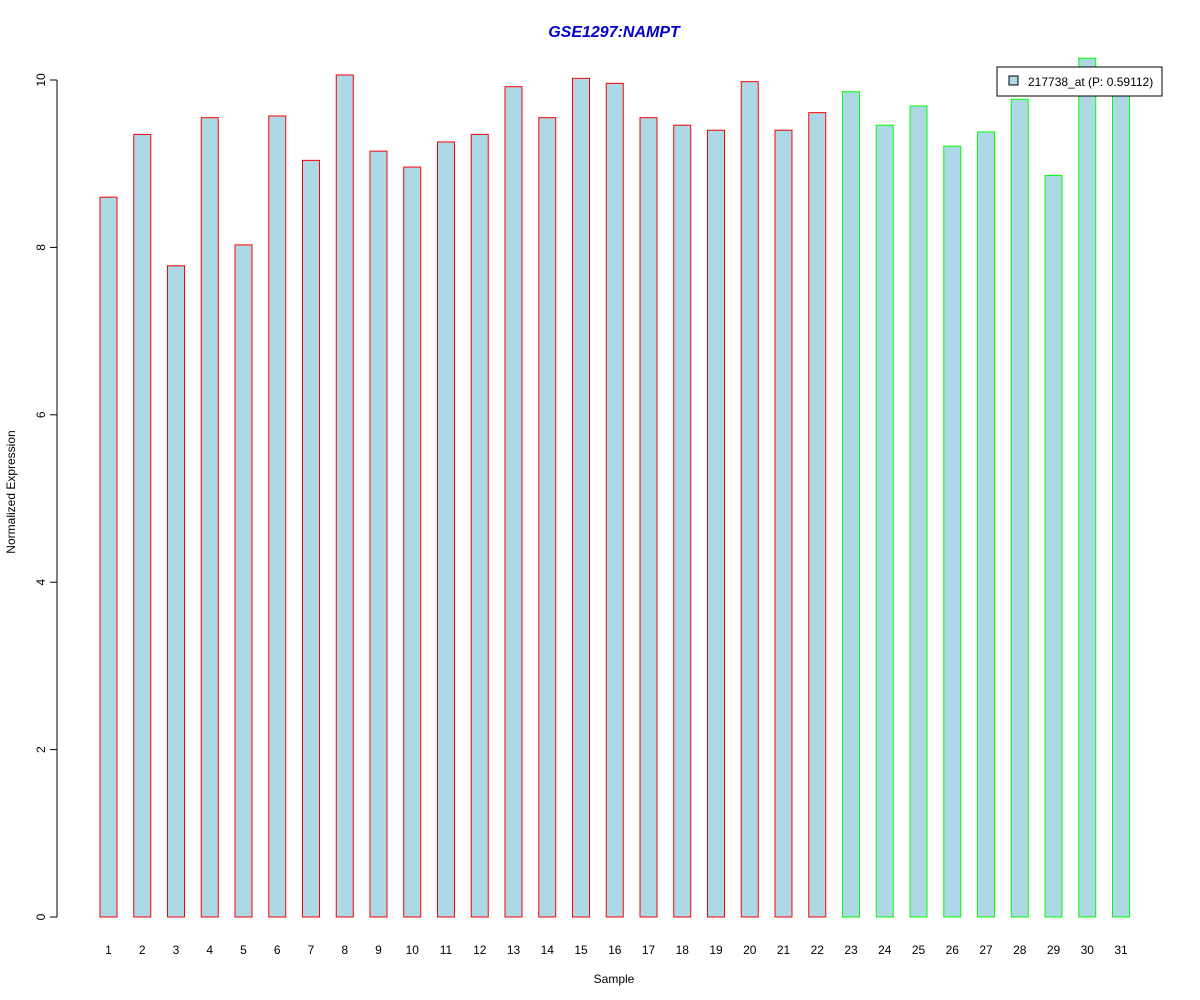  What do you see at coordinates (1090, 82) in the screenshot?
I see `legend-label: 217738_at (P: 0.59112)` at bounding box center [1090, 82].